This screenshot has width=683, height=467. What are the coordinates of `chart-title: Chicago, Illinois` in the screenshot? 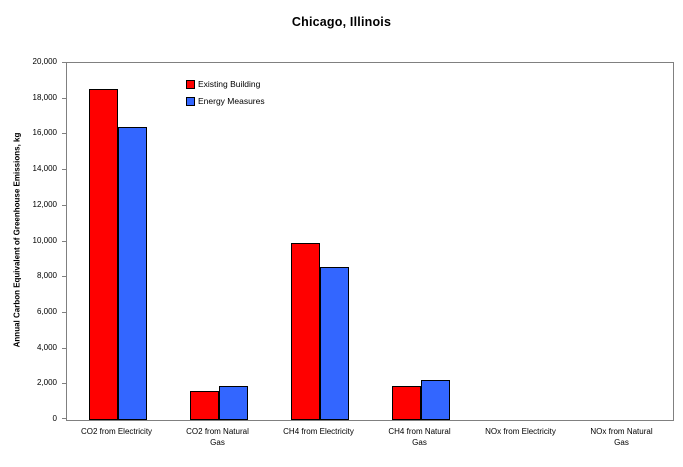 It's located at (341, 22).